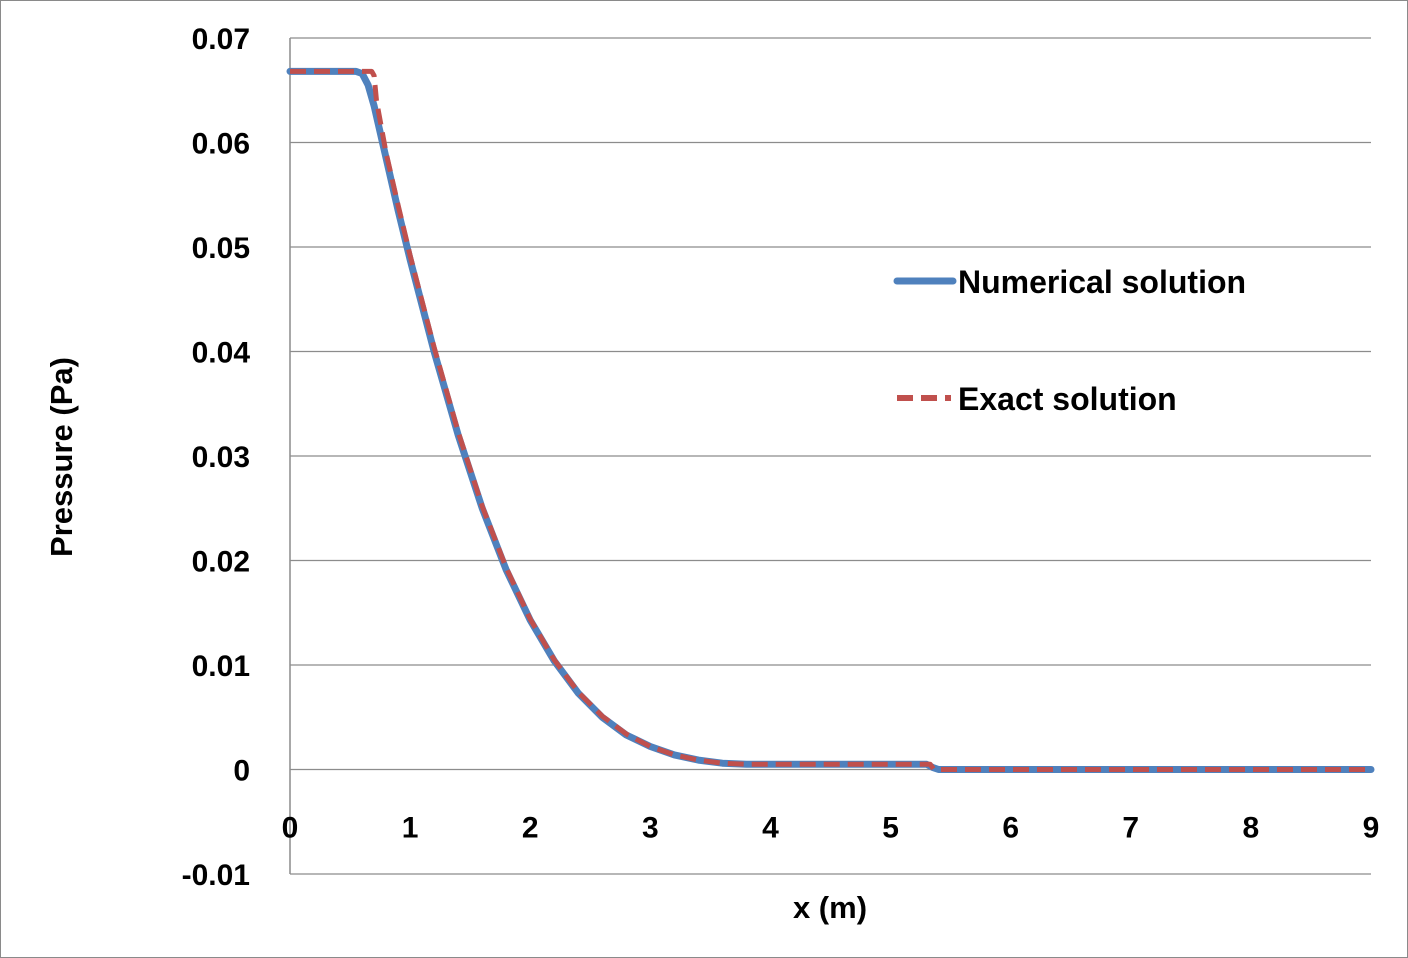 This screenshot has width=1408, height=958. What do you see at coordinates (241, 771) in the screenshot?
I see `y-tick-label: 0` at bounding box center [241, 771].